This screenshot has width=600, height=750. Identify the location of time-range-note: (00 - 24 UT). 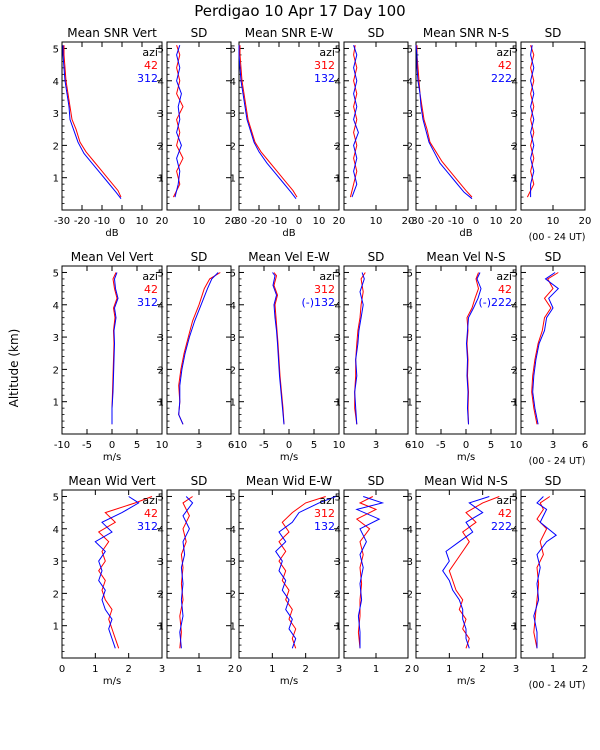
(557, 461).